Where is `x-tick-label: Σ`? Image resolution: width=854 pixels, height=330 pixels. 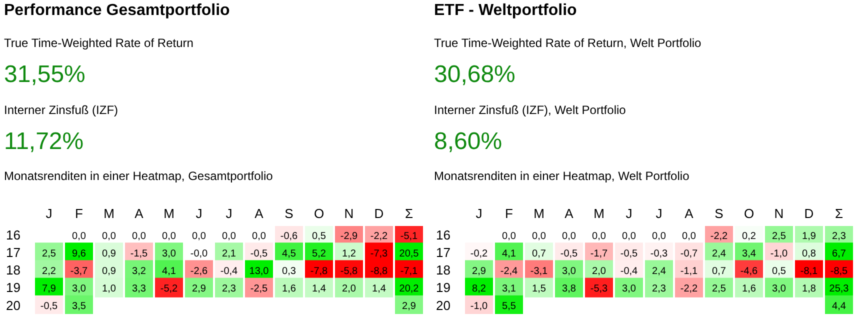
x-tick-label: Σ is located at coordinates (839, 213).